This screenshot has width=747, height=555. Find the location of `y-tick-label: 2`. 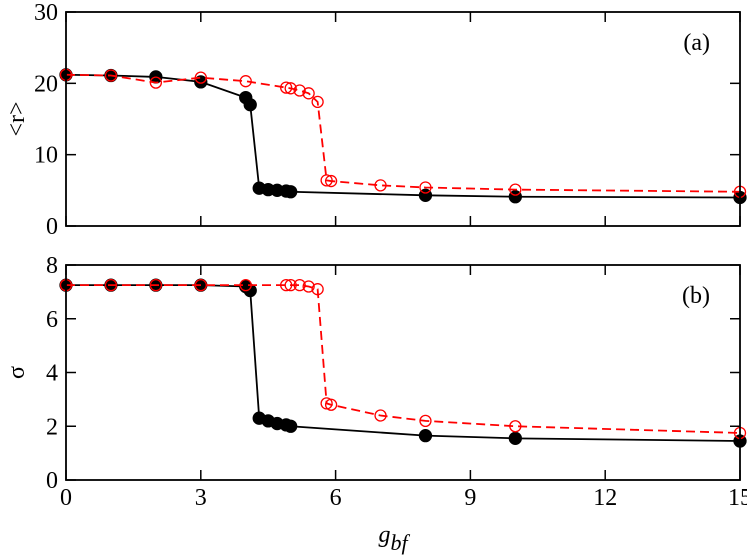

y-tick-label: 2 is located at coordinates (52, 427).